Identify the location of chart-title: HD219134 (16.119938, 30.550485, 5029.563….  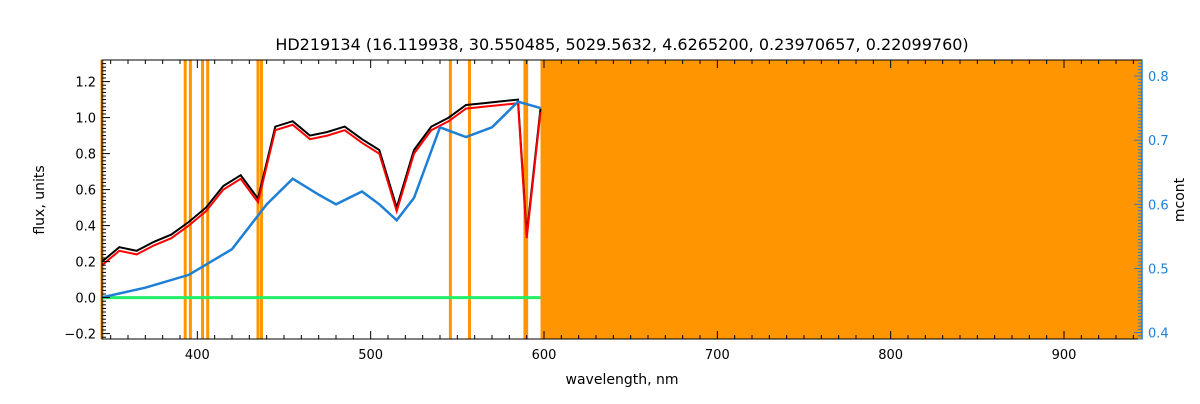
(621, 44).